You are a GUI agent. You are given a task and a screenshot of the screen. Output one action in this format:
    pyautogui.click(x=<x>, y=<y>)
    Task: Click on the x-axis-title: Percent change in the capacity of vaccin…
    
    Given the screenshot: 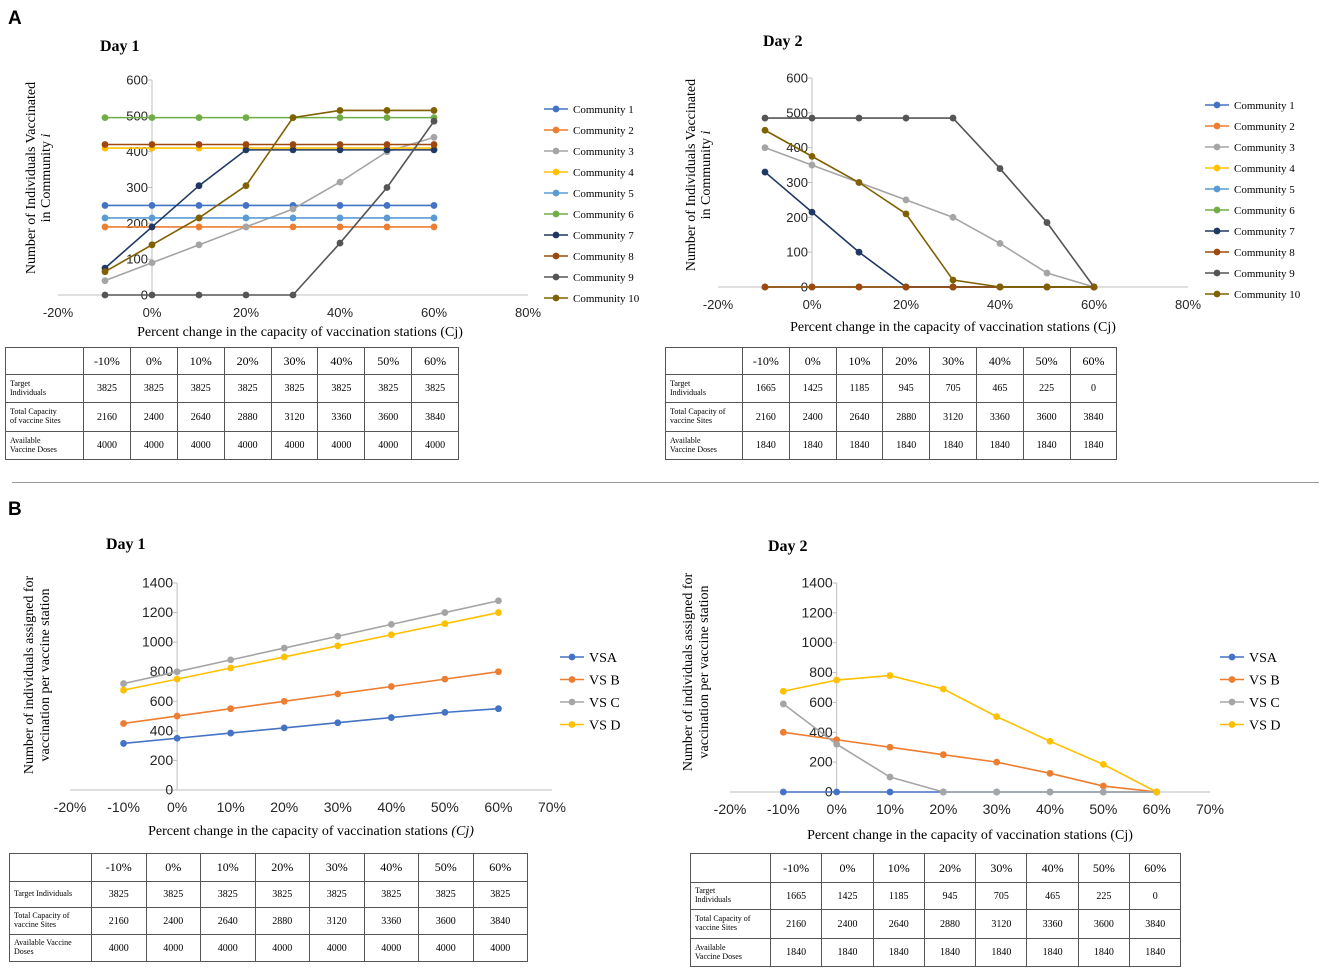 What is the action you would take?
    pyautogui.click(x=953, y=327)
    